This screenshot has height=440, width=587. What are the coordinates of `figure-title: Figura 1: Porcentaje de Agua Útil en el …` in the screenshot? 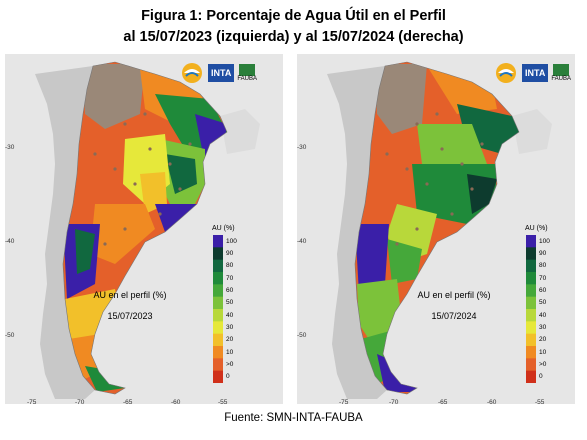 It's located at (293, 16).